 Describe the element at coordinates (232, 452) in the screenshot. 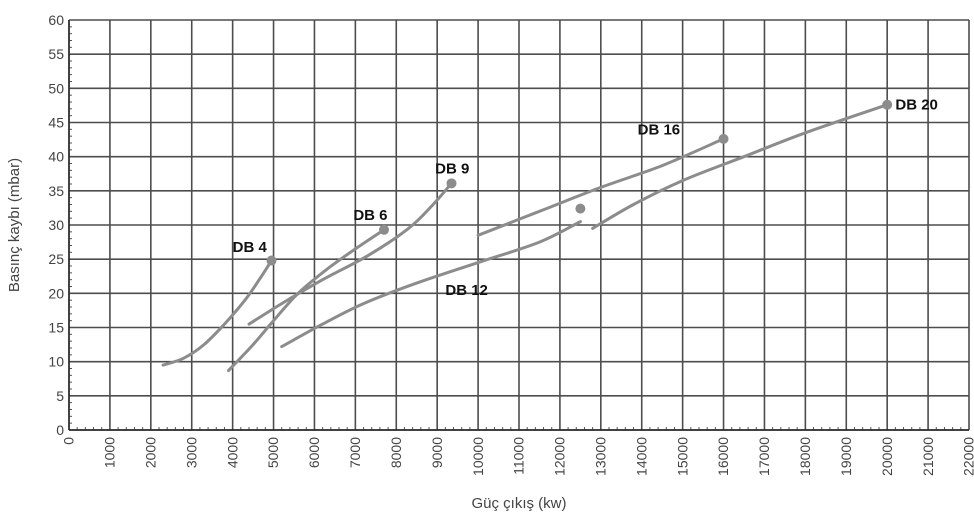

I see `x-tick-label: 4000` at that location.